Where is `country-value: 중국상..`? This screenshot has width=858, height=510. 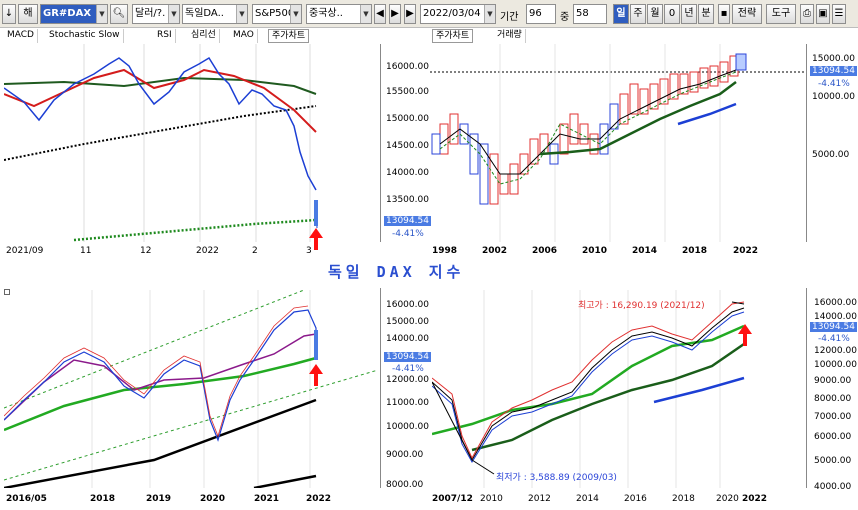
country-value: 중국상.. is located at coordinates (326, 13).